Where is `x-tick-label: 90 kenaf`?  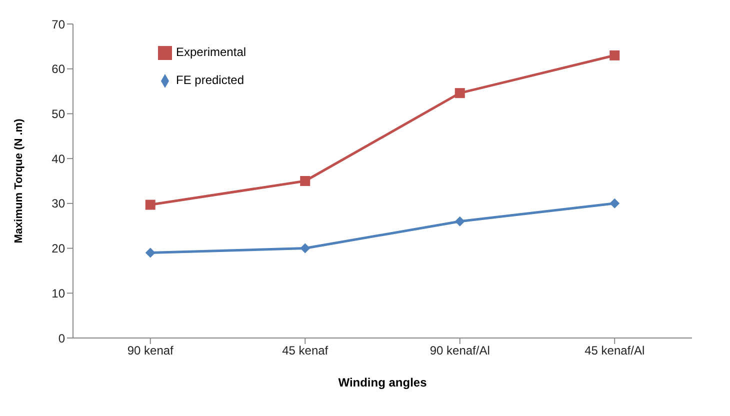 x-tick-label: 90 kenaf is located at coordinates (150, 351).